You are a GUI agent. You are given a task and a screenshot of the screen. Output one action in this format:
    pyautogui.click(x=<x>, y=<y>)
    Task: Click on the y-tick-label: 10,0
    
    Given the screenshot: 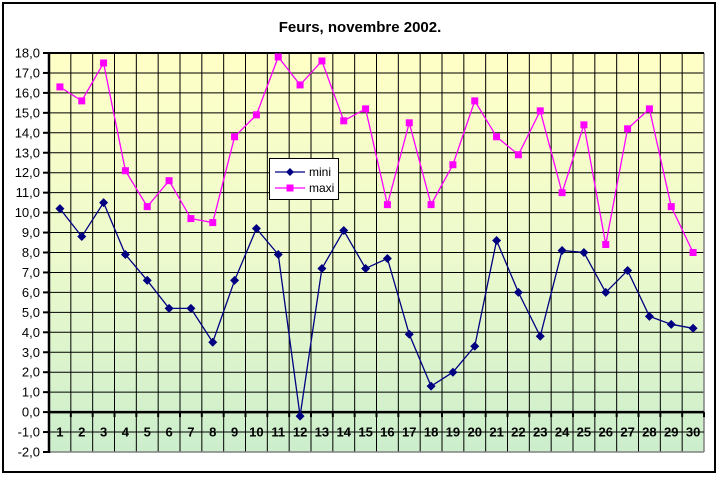 What is the action you would take?
    pyautogui.click(x=27, y=212)
    